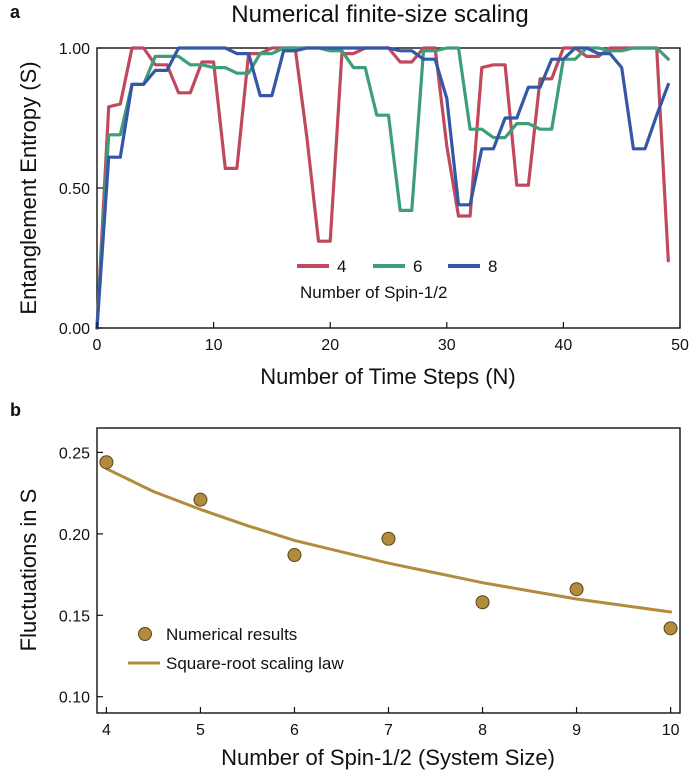  I want to click on plot-a-legend: 4 6 8 Number of Spin-1/2, so click(397, 279).